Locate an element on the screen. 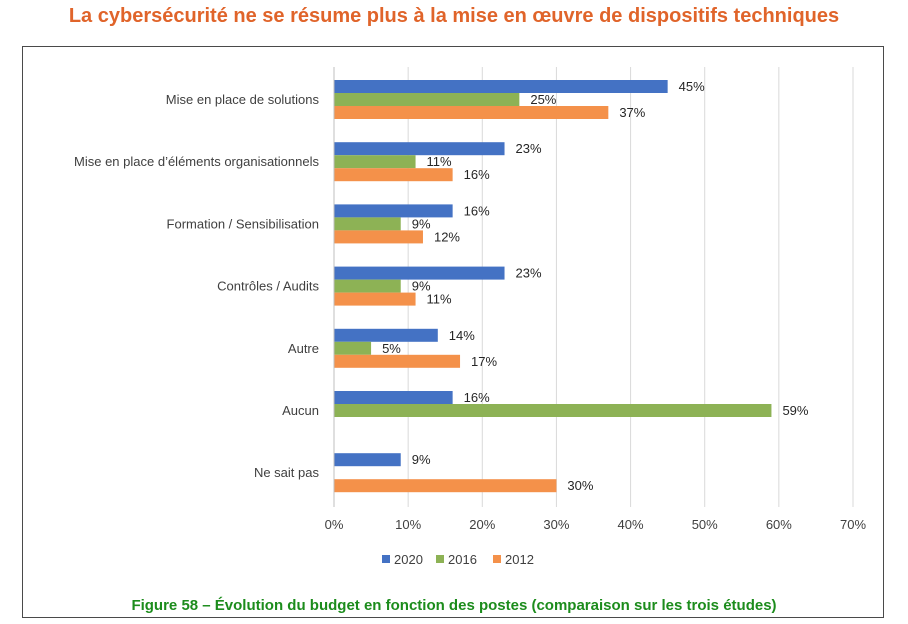 The width and height of the screenshot is (908, 624). category-label: Ne sait pas is located at coordinates (287, 472).